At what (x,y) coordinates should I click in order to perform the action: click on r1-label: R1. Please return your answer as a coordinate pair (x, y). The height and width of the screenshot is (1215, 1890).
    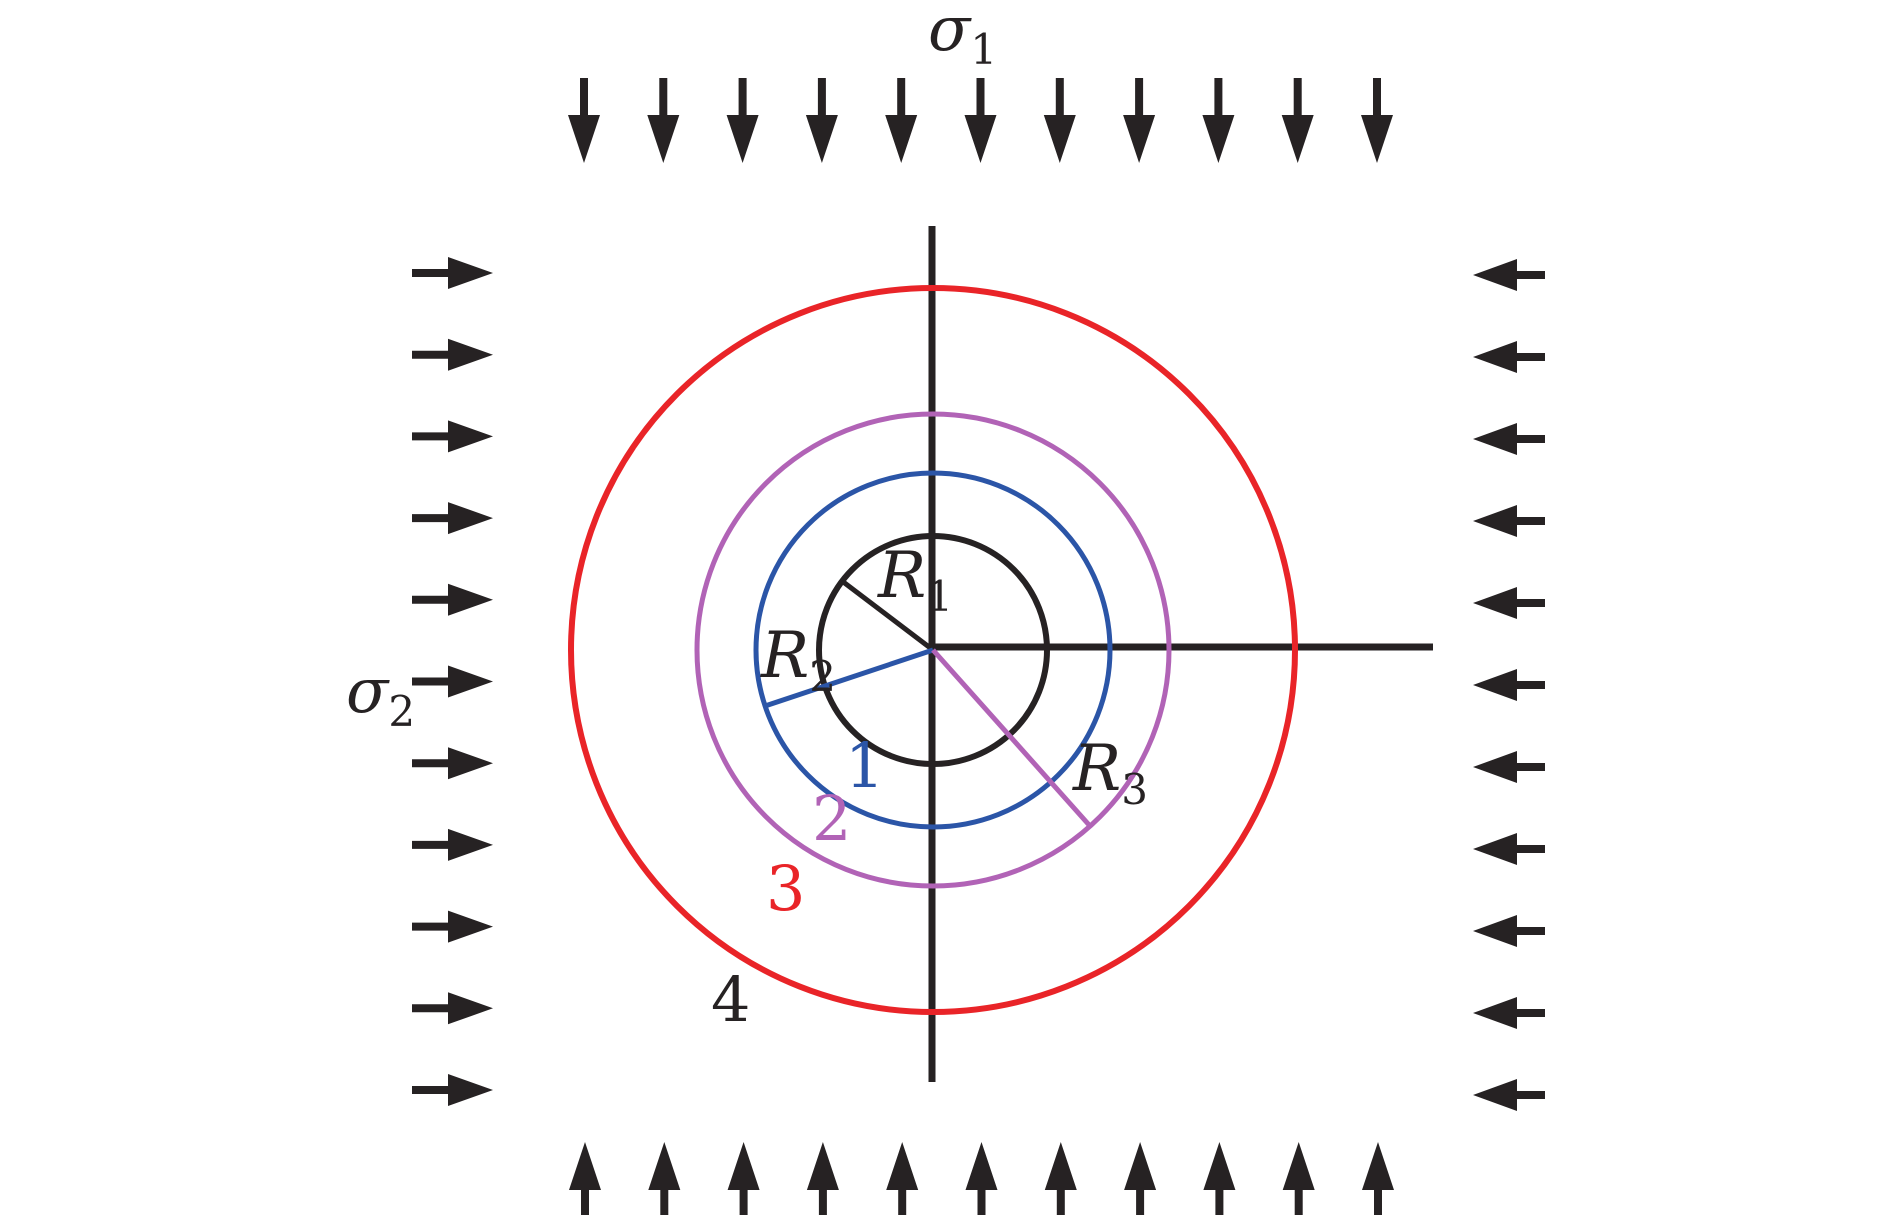
    Looking at the image, I should click on (915, 580).